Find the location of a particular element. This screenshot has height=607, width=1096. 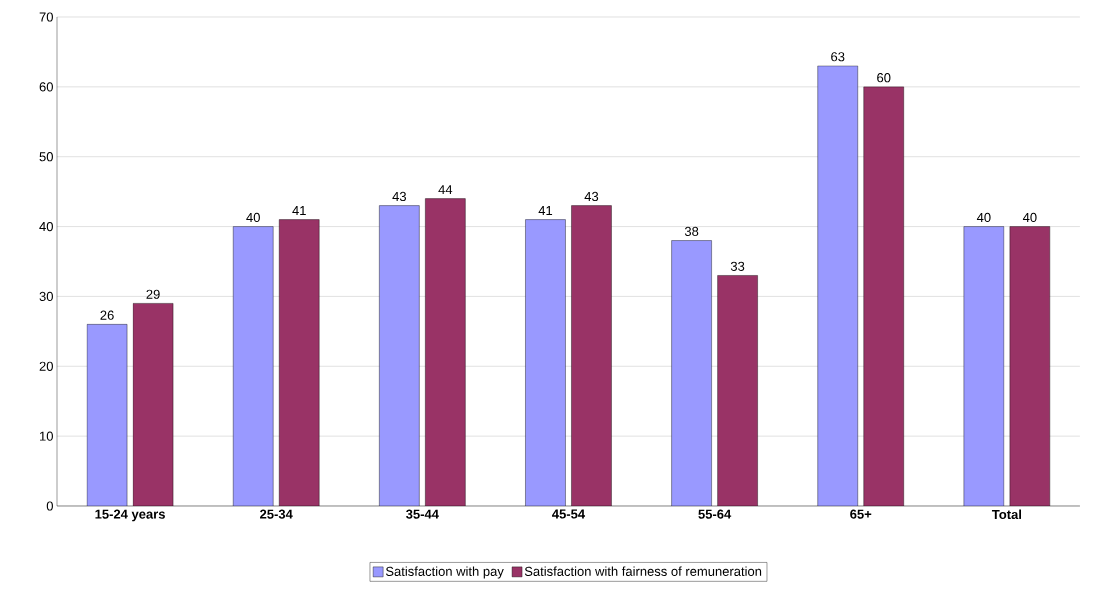

x-tick-label: 45-54 is located at coordinates (569, 514).